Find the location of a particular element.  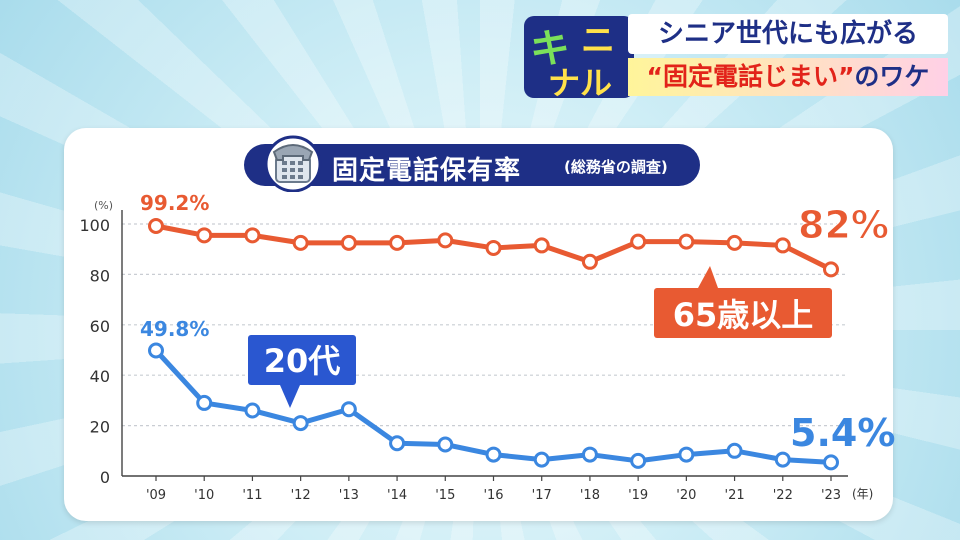

series-name-label: 20代 is located at coordinates (302, 361).